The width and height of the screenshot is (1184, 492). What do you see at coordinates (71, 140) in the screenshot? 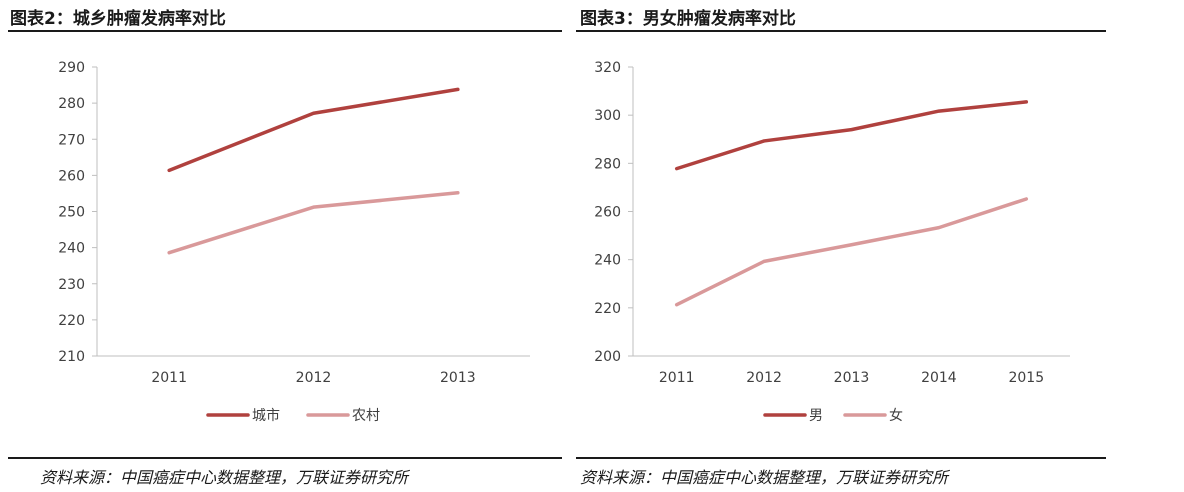
I see `y-tick-label: 270` at bounding box center [71, 140].